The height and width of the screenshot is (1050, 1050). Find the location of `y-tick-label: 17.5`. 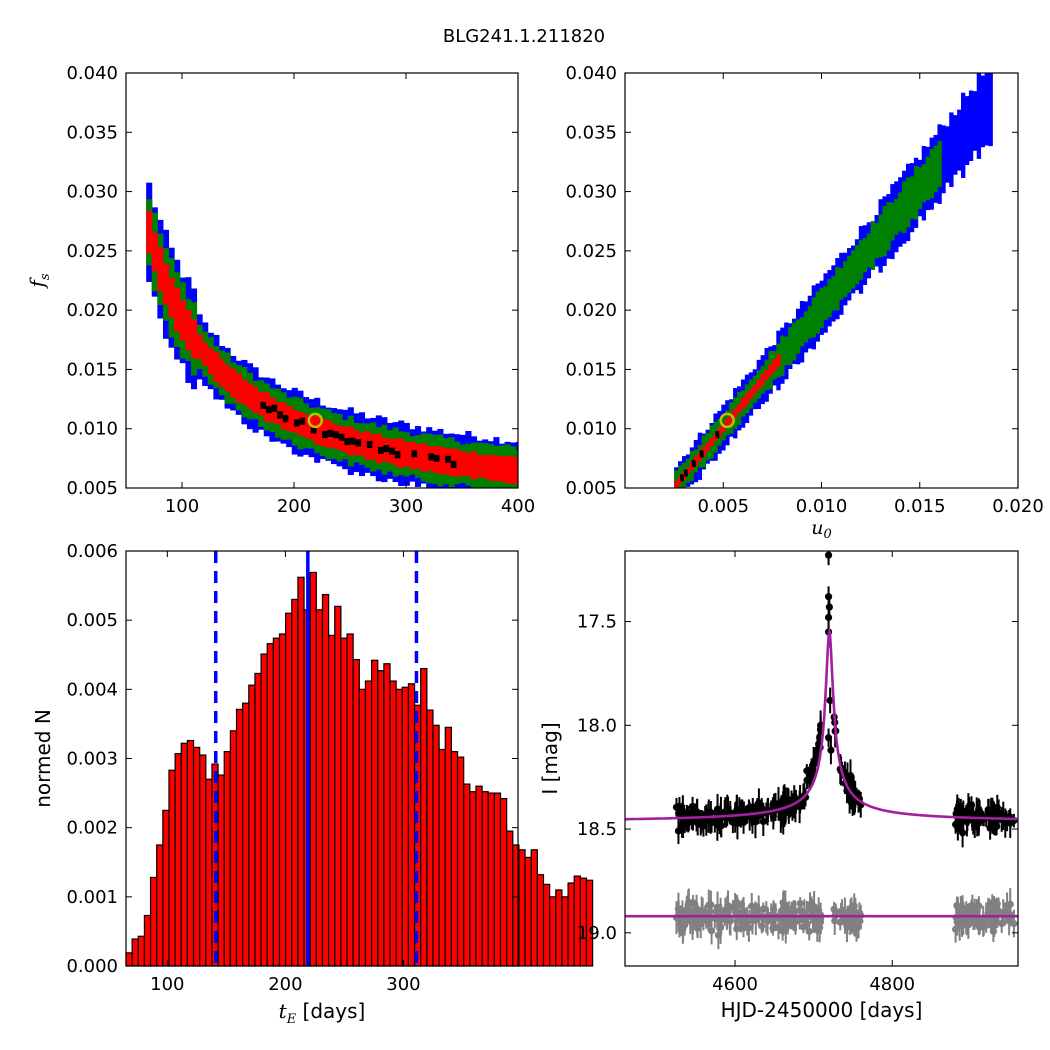

y-tick-label: 17.5 is located at coordinates (597, 622).